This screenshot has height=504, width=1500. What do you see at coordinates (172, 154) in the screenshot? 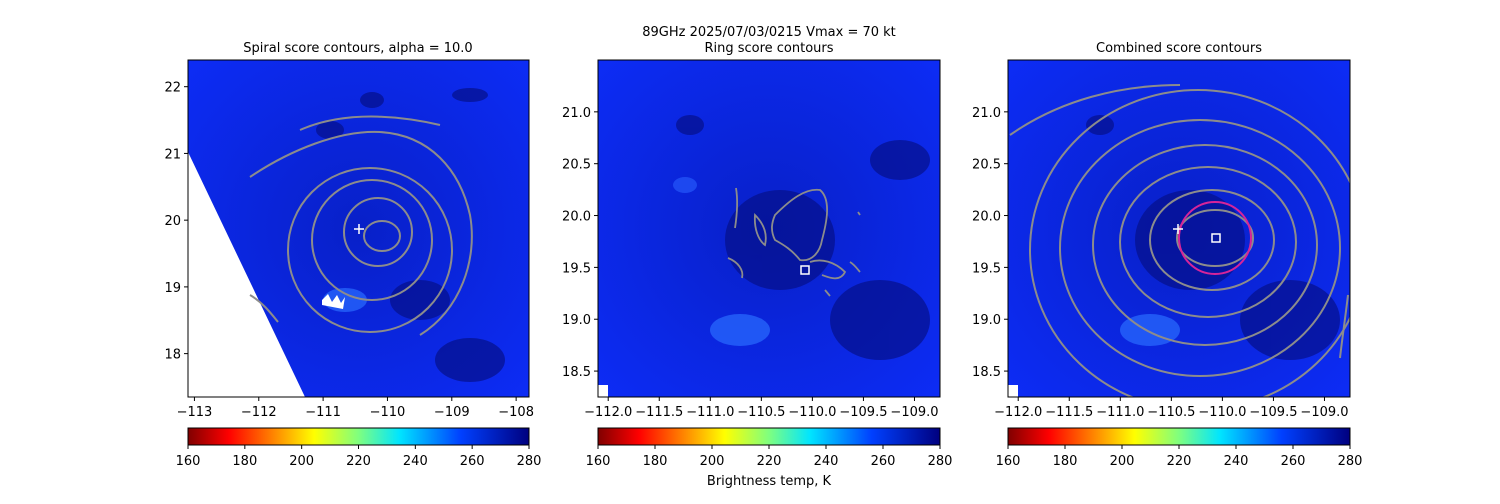
I see `y-tick-label: 21` at bounding box center [172, 154].